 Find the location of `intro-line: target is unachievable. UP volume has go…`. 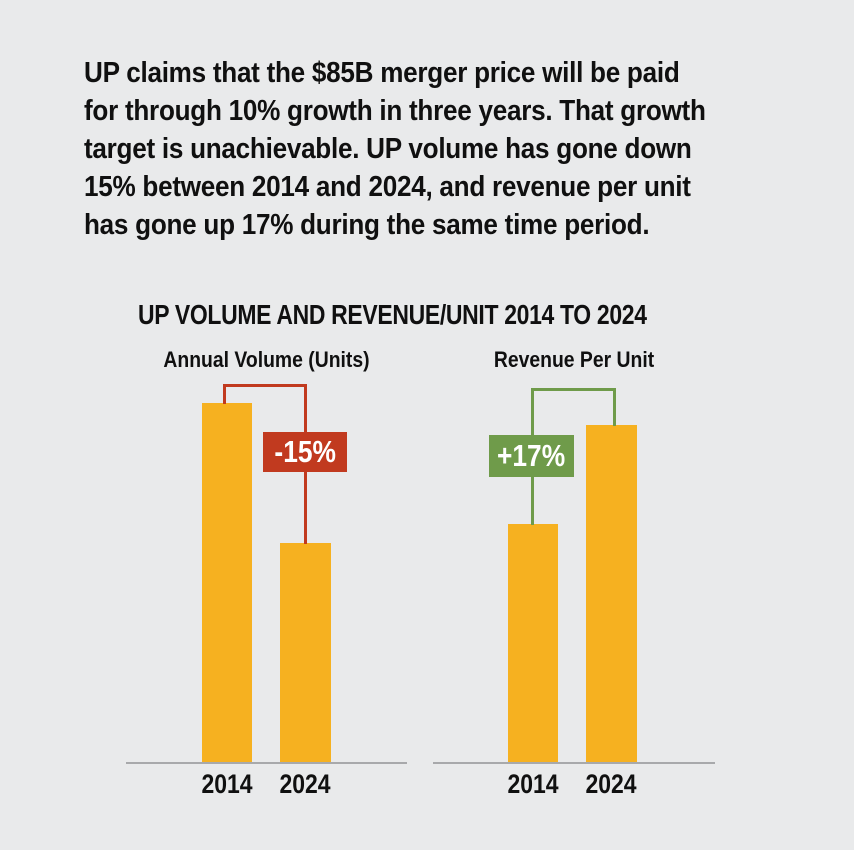

intro-line: target is unachievable. UP volume has go… is located at coordinates (388, 149).